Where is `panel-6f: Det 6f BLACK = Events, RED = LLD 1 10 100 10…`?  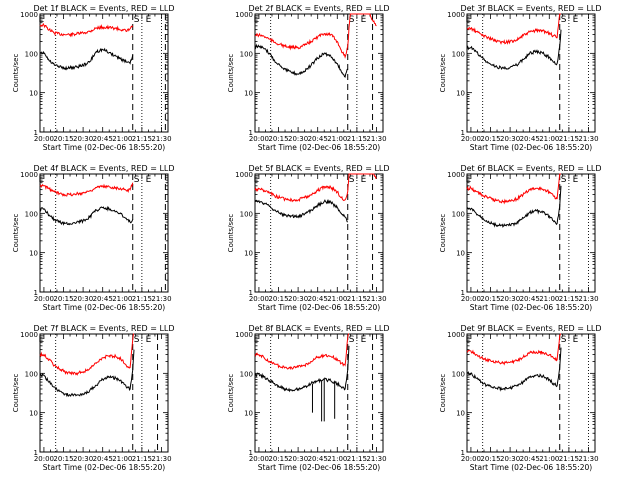
panel-6f: Det 6f BLACK = Events, RED = LLD 1 10 100 10… is located at coordinates (520, 238).